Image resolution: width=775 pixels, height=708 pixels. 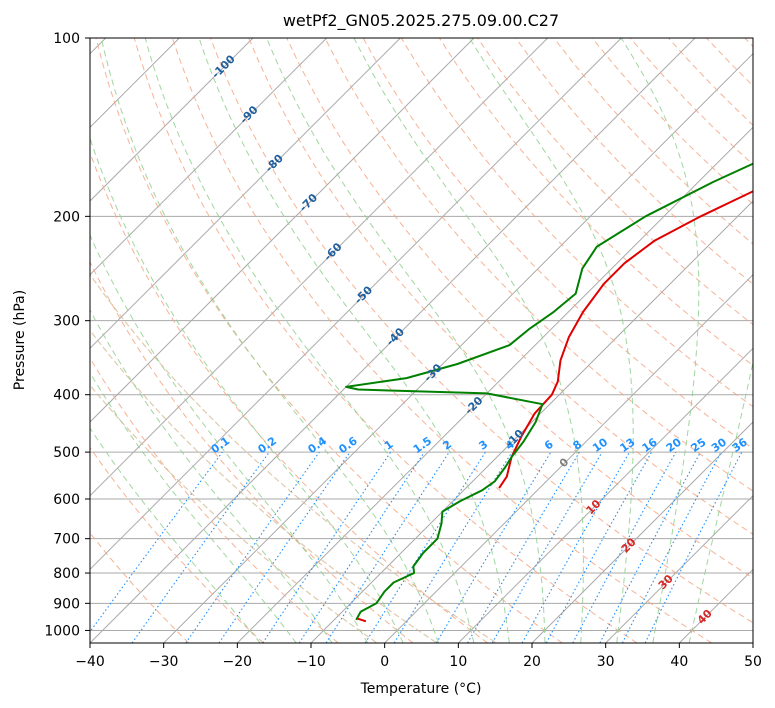 I want to click on x-tick-label: 50, so click(x=753, y=662).